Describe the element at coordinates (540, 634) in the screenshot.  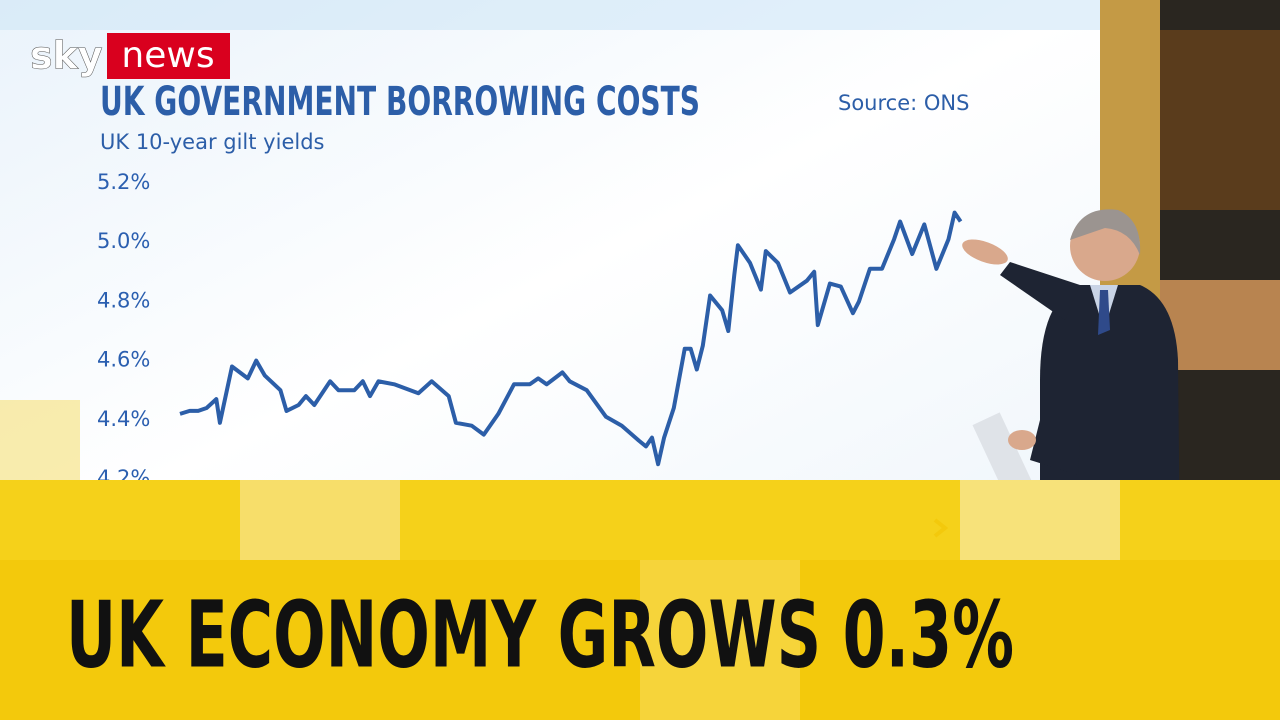
I see `headline: UK ECONOMY GROWS 0.3%` at that location.